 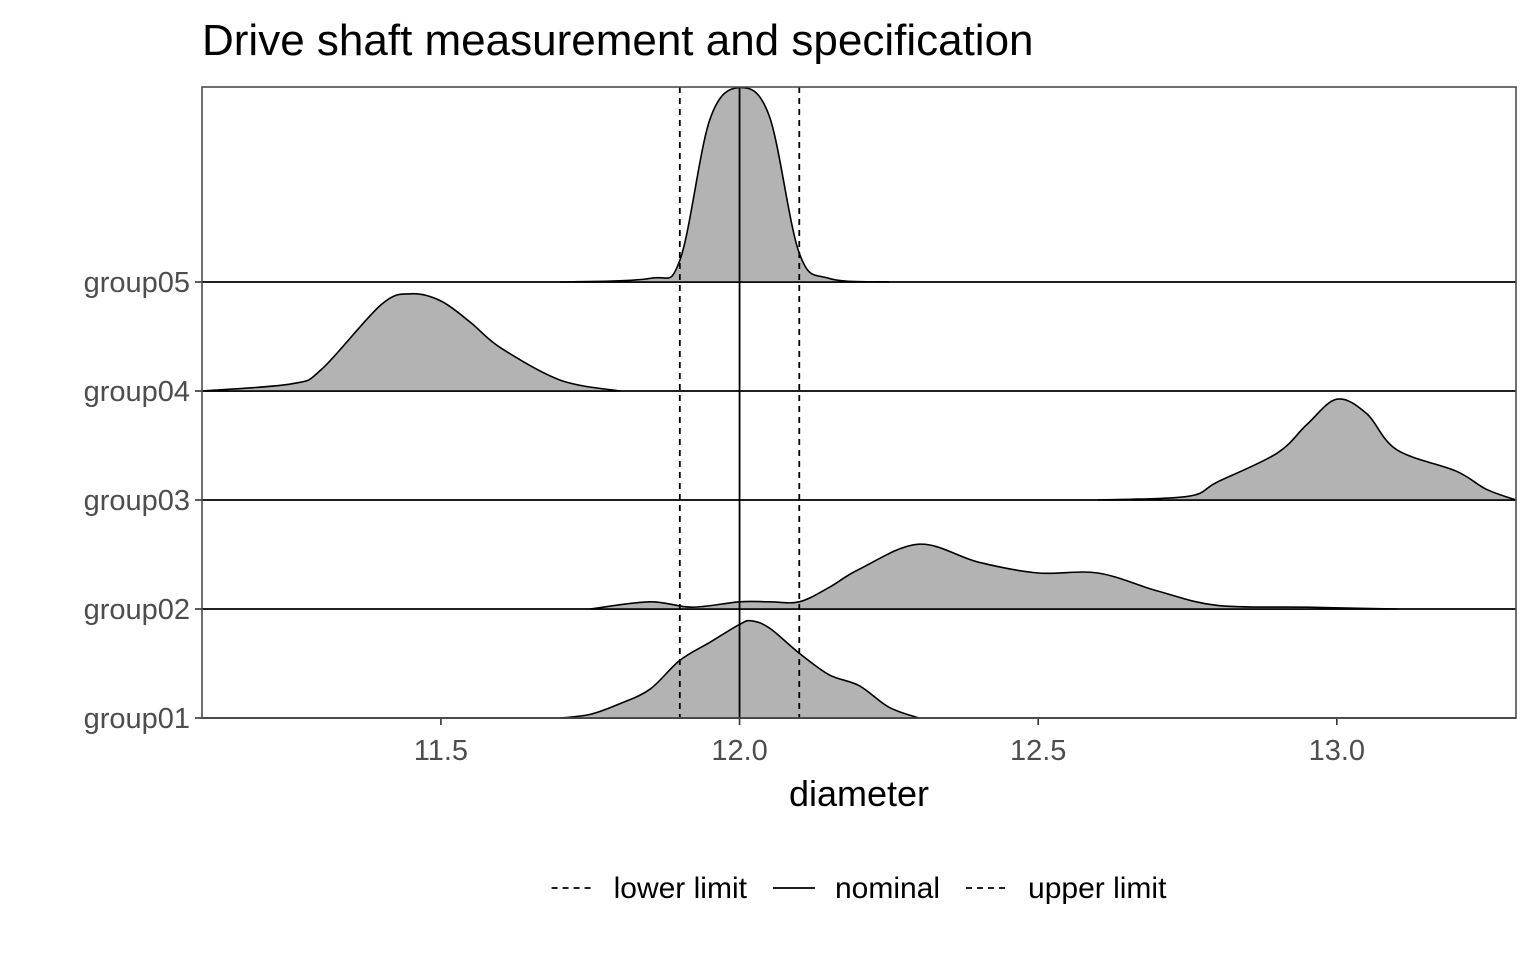 I want to click on ridge-group02, so click(x=993, y=576).